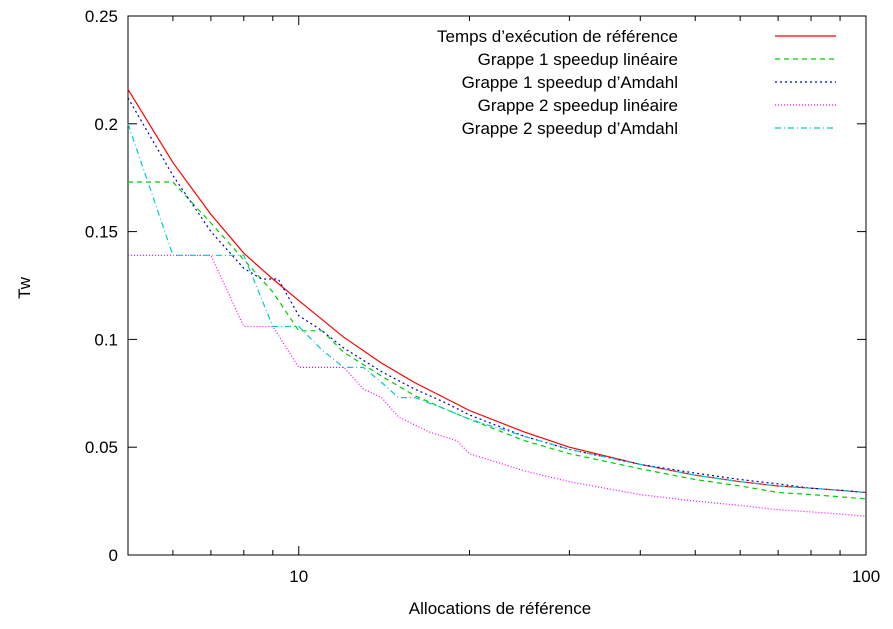  What do you see at coordinates (106, 339) in the screenshot?
I see `y-tick-label: 0.1` at bounding box center [106, 339].